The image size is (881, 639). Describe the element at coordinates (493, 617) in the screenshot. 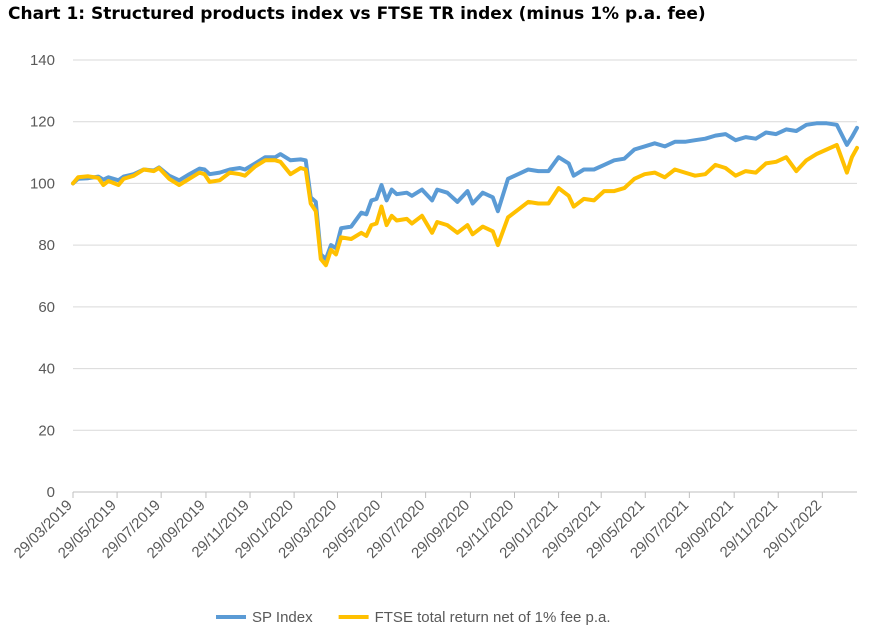

I see `legend-label-2: FTSE total return net of 1% fee p.a.` at that location.